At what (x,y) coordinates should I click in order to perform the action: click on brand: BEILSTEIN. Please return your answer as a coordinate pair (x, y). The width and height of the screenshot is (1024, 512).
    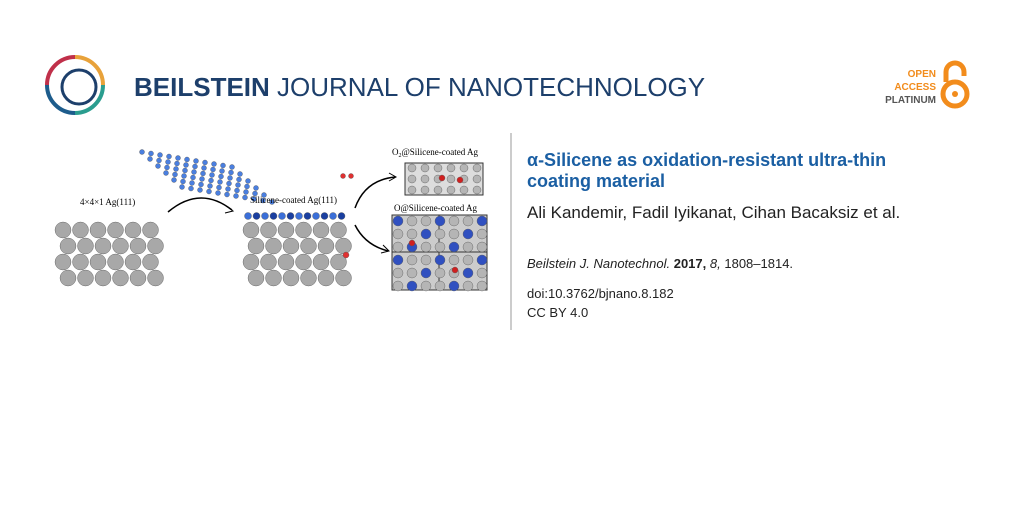
    Looking at the image, I should click on (202, 87).